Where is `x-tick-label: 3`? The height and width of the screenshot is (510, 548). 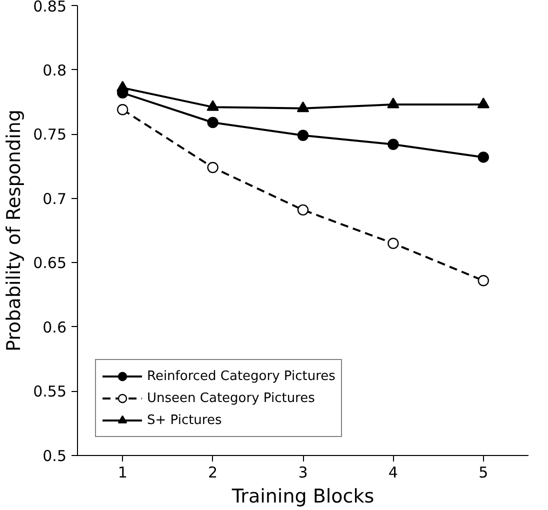 x-tick-label: 3 is located at coordinates (303, 473).